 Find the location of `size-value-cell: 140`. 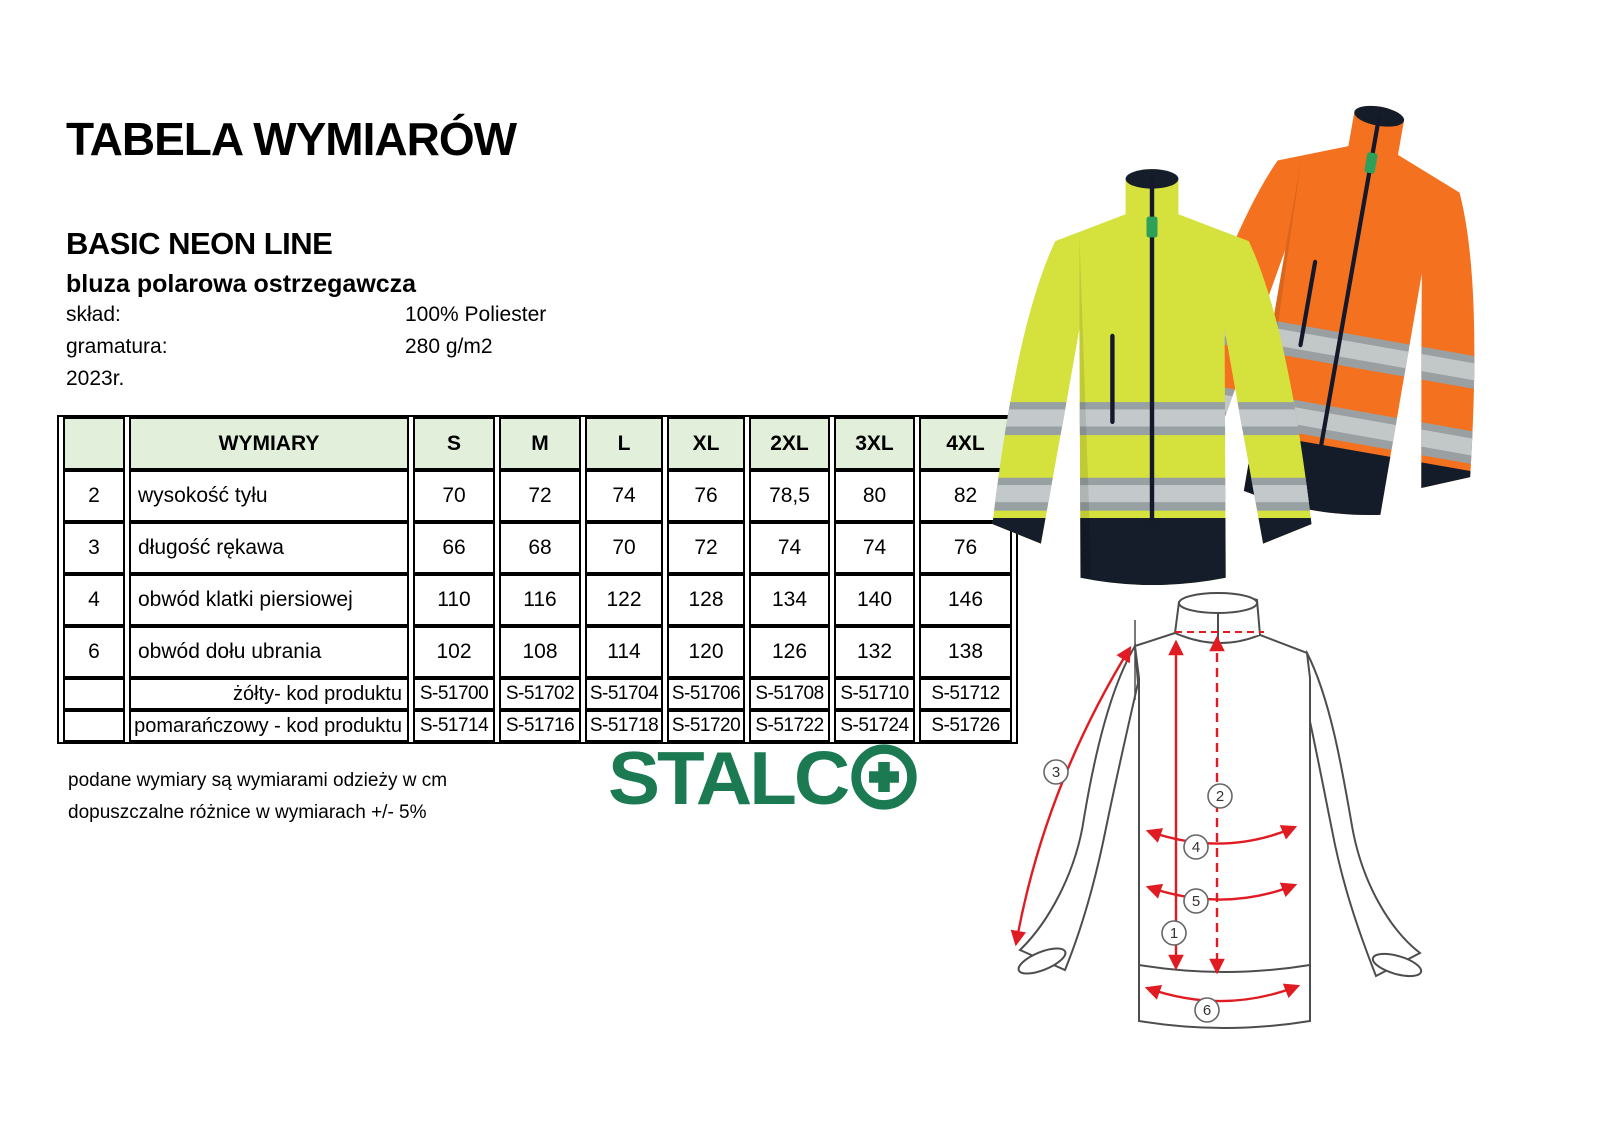

size-value-cell: 140 is located at coordinates (874, 600).